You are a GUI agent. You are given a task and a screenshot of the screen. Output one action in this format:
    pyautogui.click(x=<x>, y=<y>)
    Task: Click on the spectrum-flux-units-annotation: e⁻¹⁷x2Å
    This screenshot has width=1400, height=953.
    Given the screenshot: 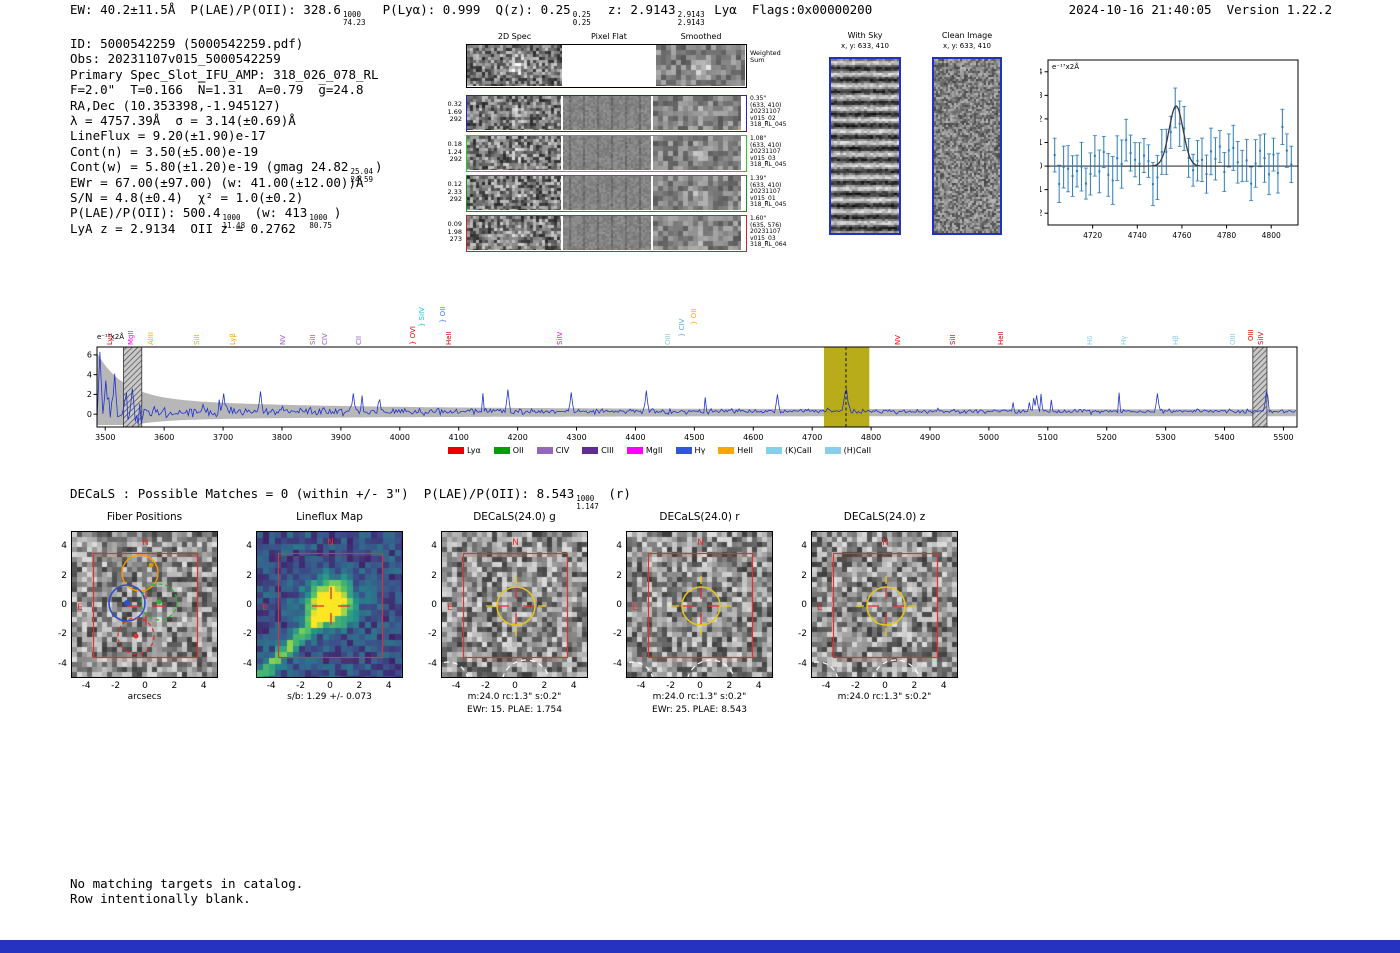 What is the action you would take?
    pyautogui.click(x=110, y=337)
    